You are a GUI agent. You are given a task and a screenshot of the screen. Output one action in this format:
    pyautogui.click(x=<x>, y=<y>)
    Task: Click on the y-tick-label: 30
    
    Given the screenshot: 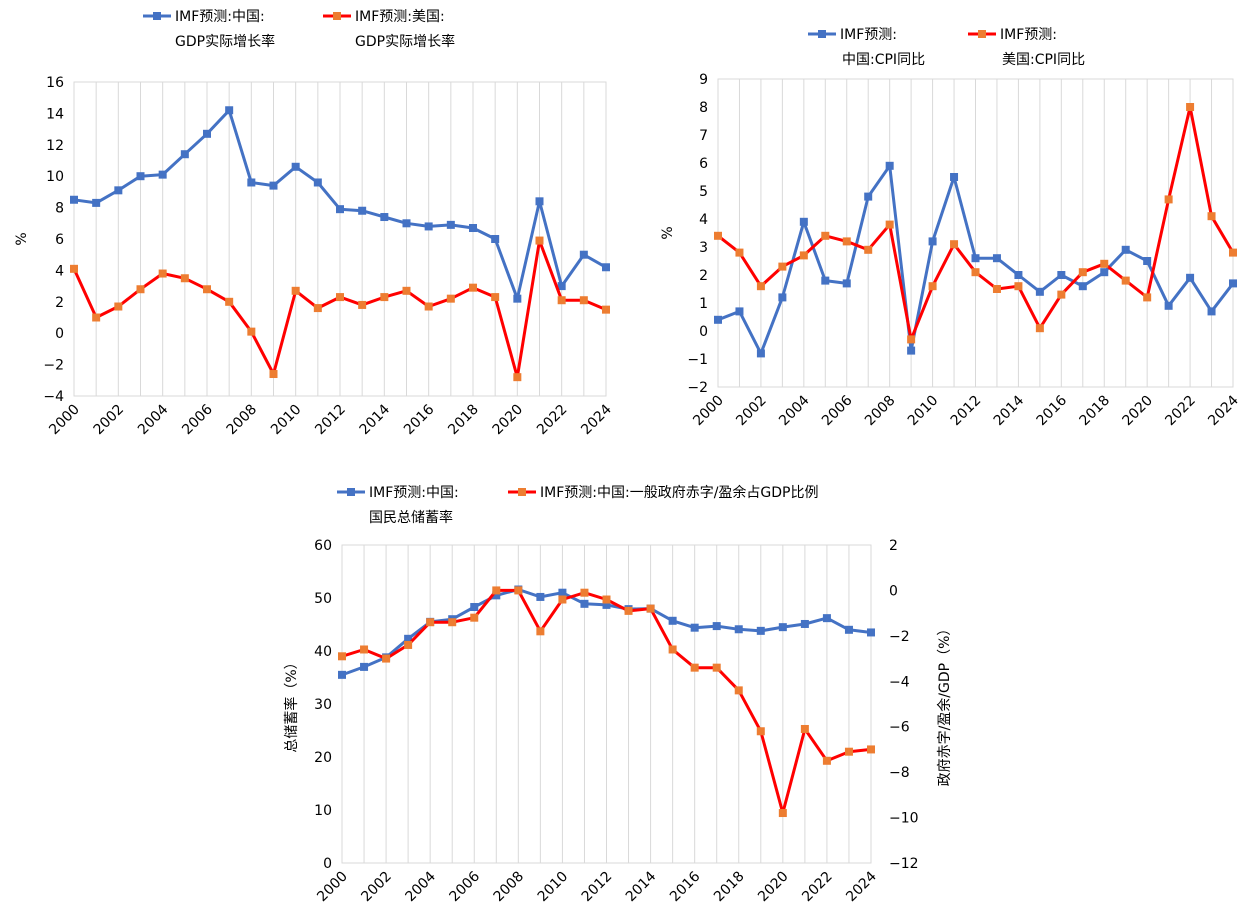 What is the action you would take?
    pyautogui.click(x=323, y=705)
    